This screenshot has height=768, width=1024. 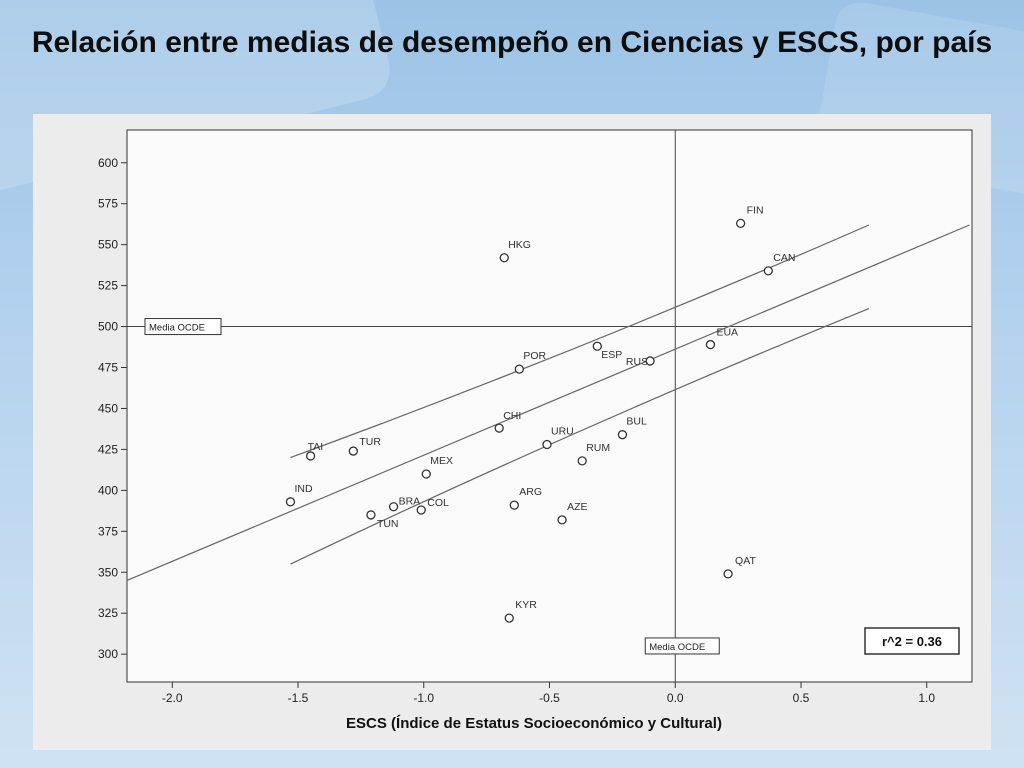 I want to click on data-point-tur, so click(x=353, y=451).